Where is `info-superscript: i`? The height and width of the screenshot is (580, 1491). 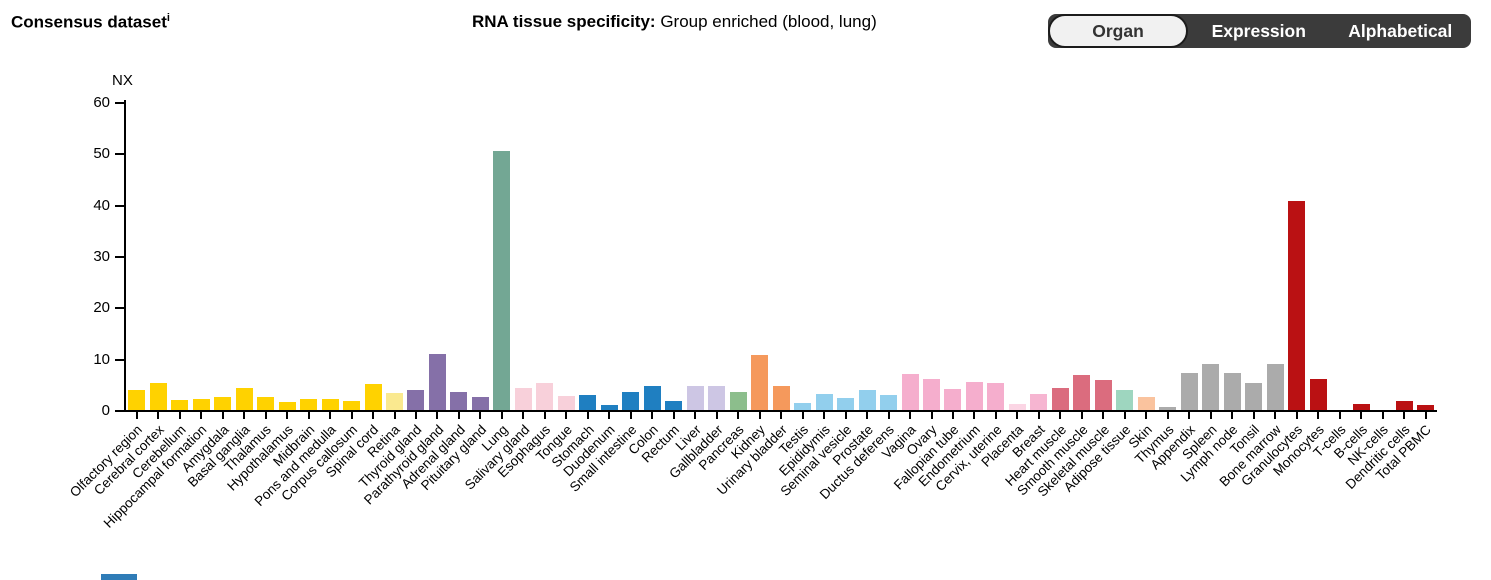
info-superscript: i is located at coordinates (168, 18).